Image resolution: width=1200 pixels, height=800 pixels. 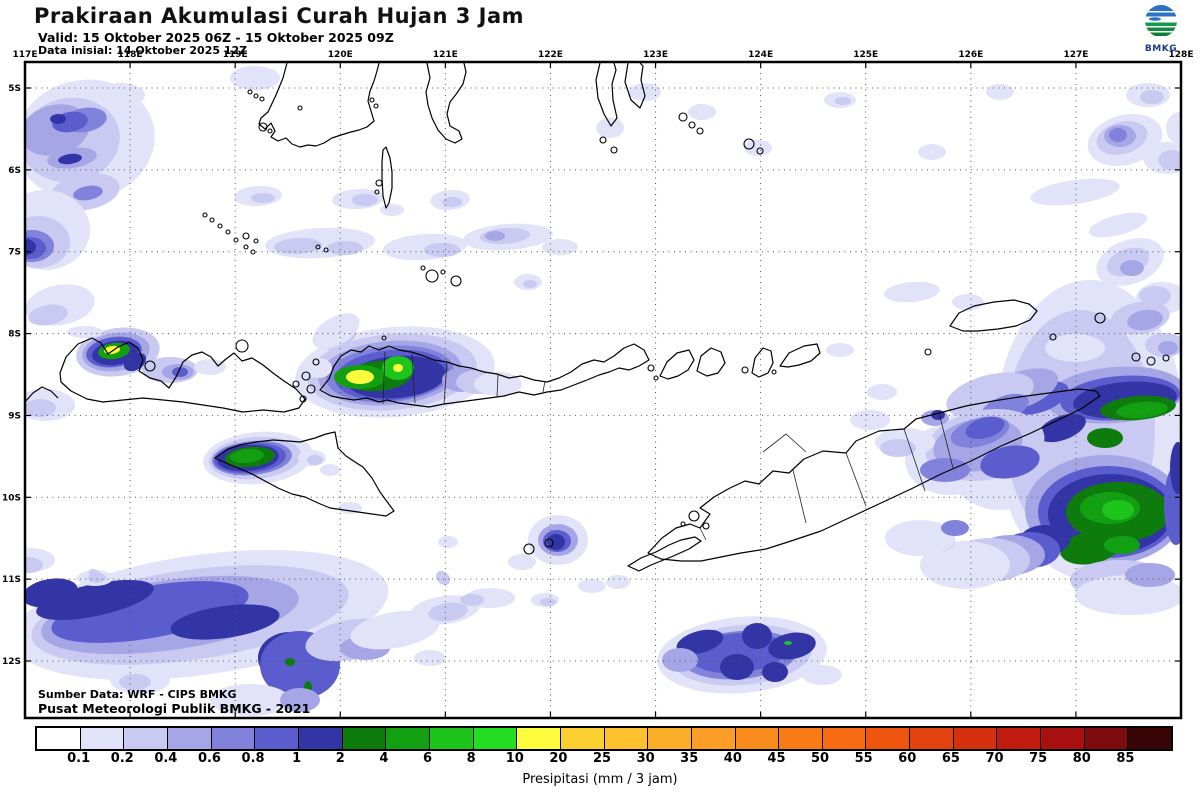 What do you see at coordinates (14, 171) in the screenshot?
I see `lat-axis-label: 6S` at bounding box center [14, 171].